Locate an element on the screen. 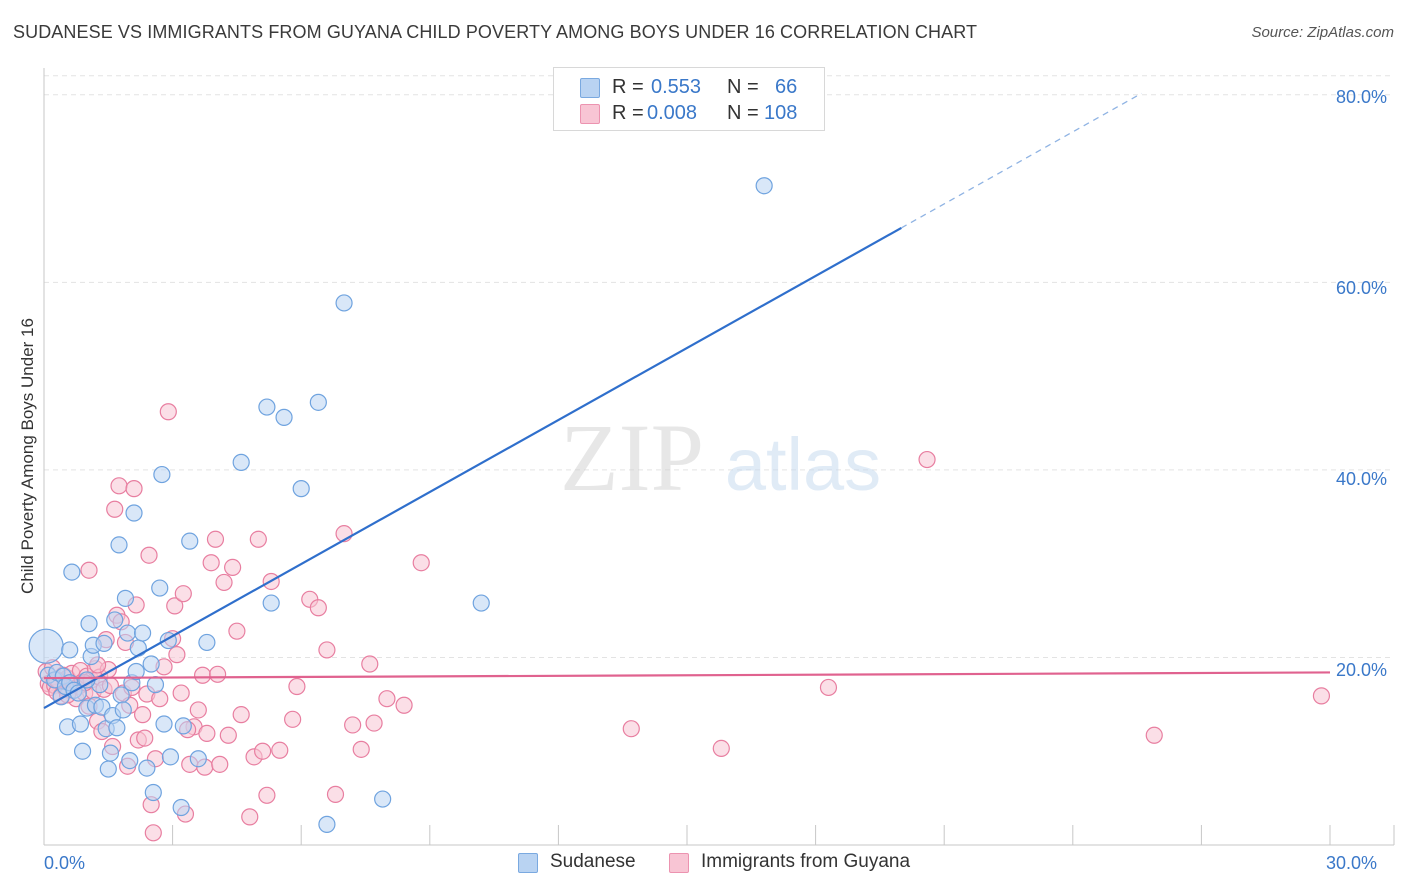 Image resolution: width=1406 pixels, height=892 pixels. legend-r-value: 0.553 is located at coordinates (676, 87).